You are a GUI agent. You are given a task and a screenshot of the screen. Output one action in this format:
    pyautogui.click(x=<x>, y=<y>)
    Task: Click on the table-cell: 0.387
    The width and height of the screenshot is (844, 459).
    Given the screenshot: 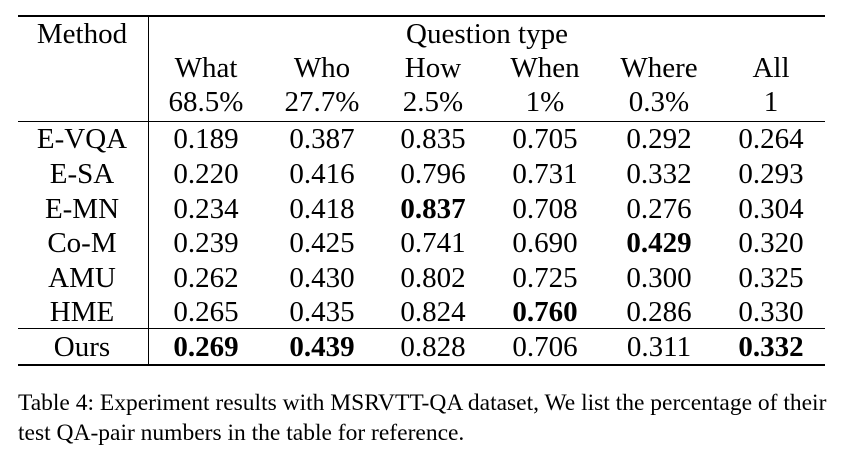 What is the action you would take?
    pyautogui.click(x=322, y=139)
    